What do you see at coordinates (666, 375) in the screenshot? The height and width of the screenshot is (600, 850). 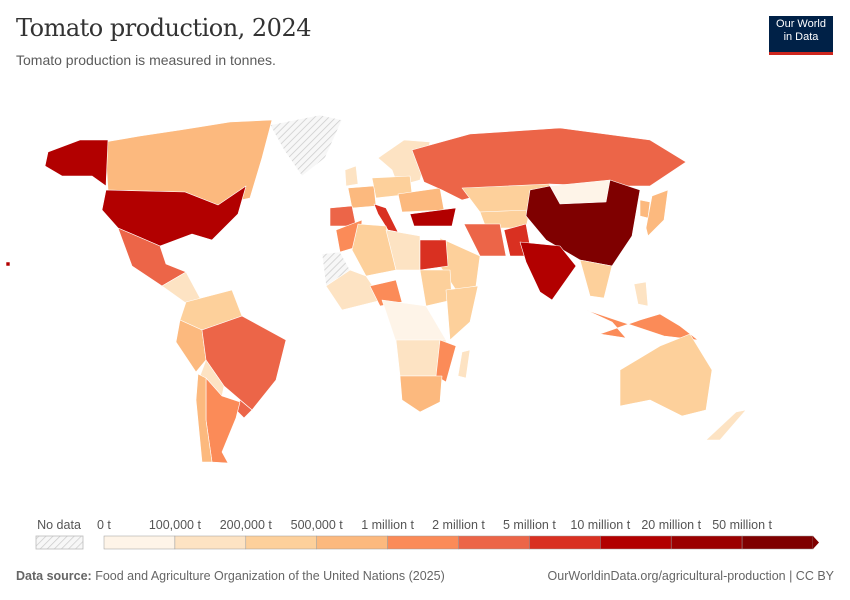 I see `country-region-australia` at bounding box center [666, 375].